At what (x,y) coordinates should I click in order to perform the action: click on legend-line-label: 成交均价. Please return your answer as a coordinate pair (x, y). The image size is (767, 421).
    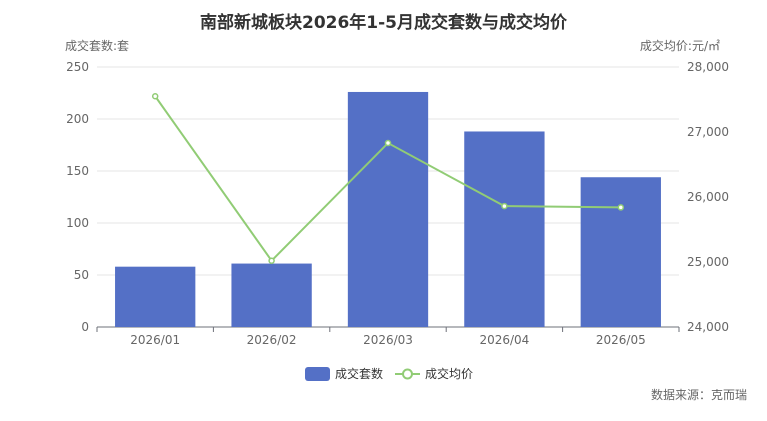
    Looking at the image, I should click on (449, 373).